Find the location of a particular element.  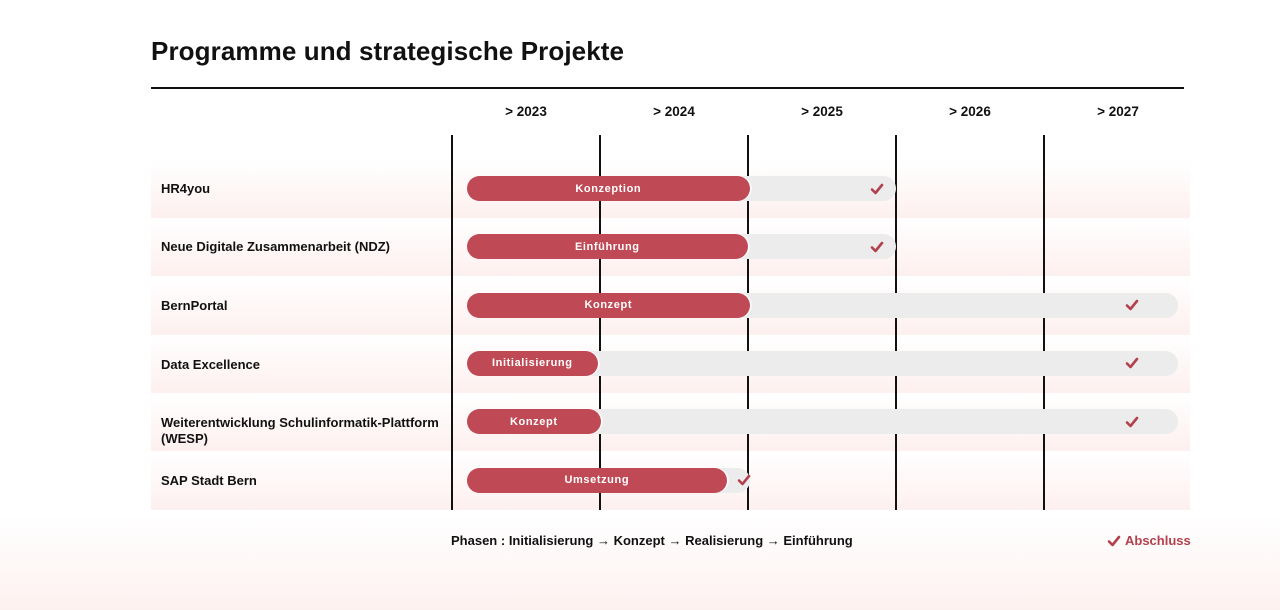

phase-bar: Umsetzung is located at coordinates (596, 480).